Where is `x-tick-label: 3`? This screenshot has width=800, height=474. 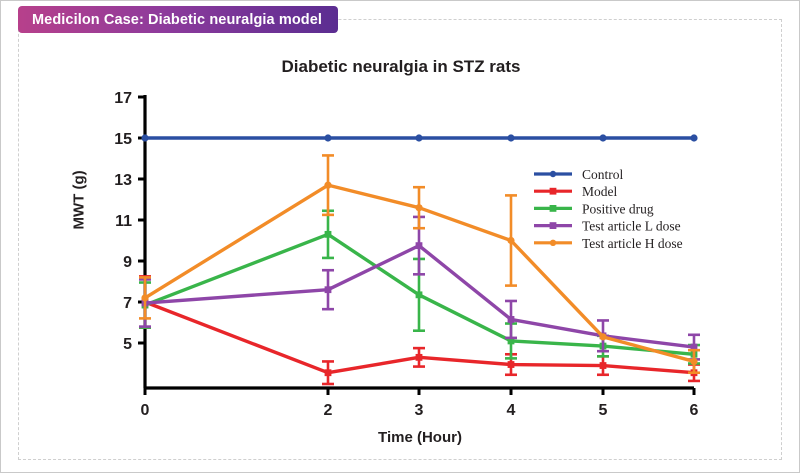
x-tick-label: 3 is located at coordinates (419, 410).